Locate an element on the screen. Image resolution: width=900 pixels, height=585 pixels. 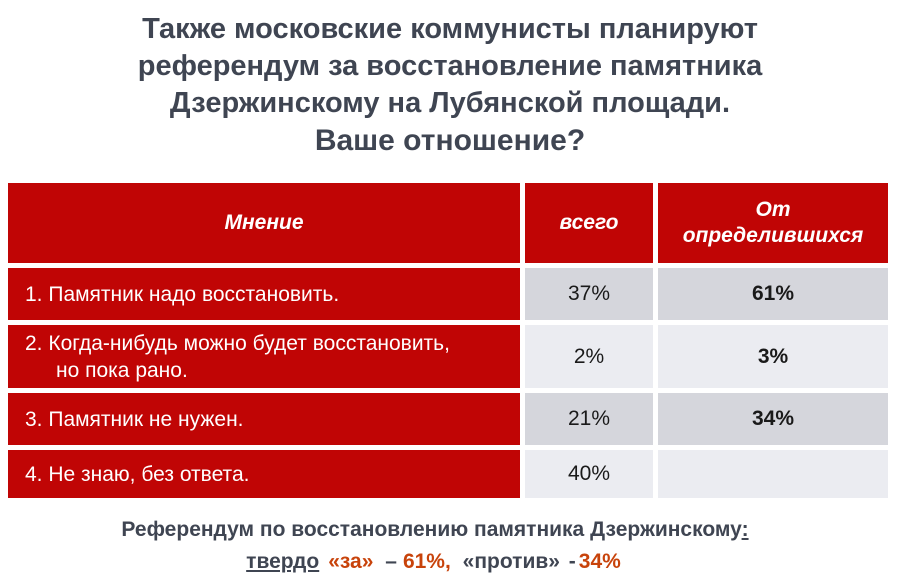
title-question: Ваше отношение? is located at coordinates (450, 140).